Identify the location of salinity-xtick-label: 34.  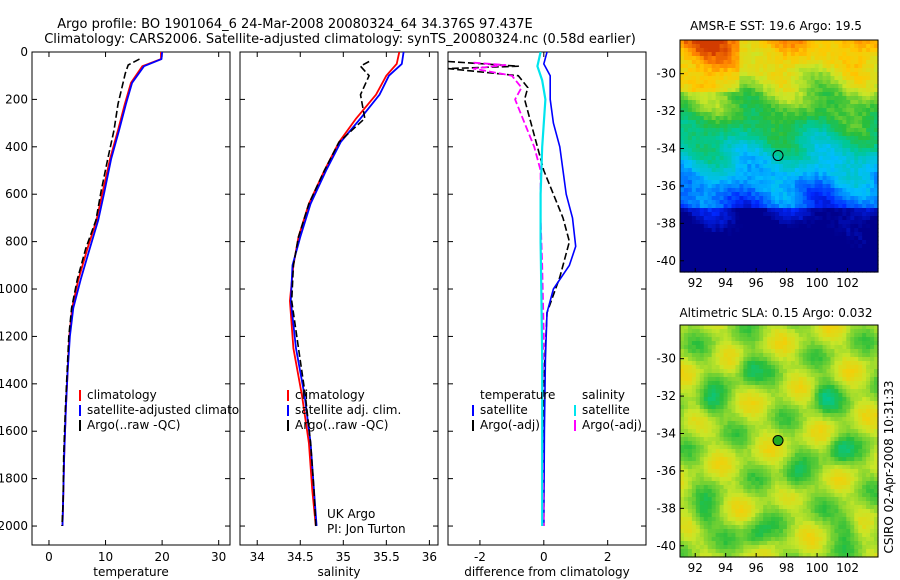
(257, 557).